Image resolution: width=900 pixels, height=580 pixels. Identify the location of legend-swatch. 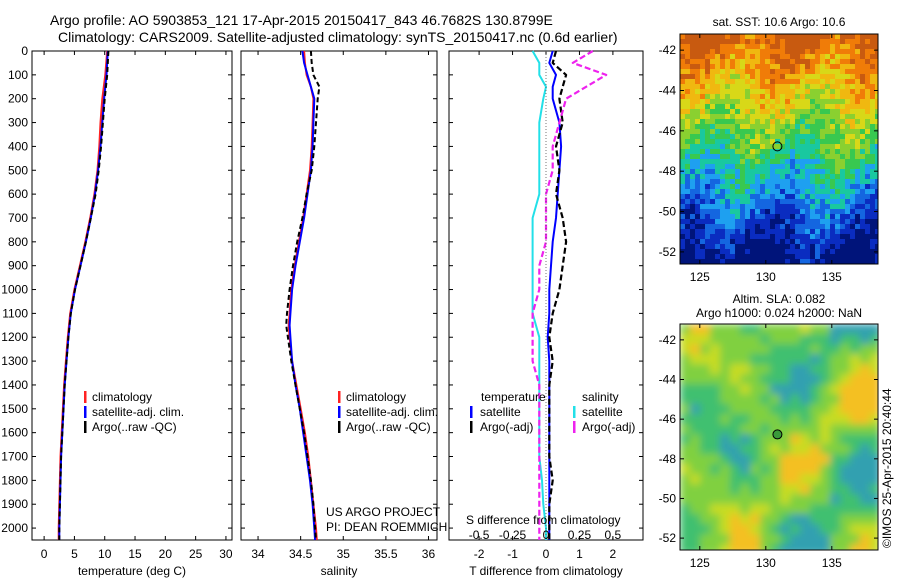
(85, 397).